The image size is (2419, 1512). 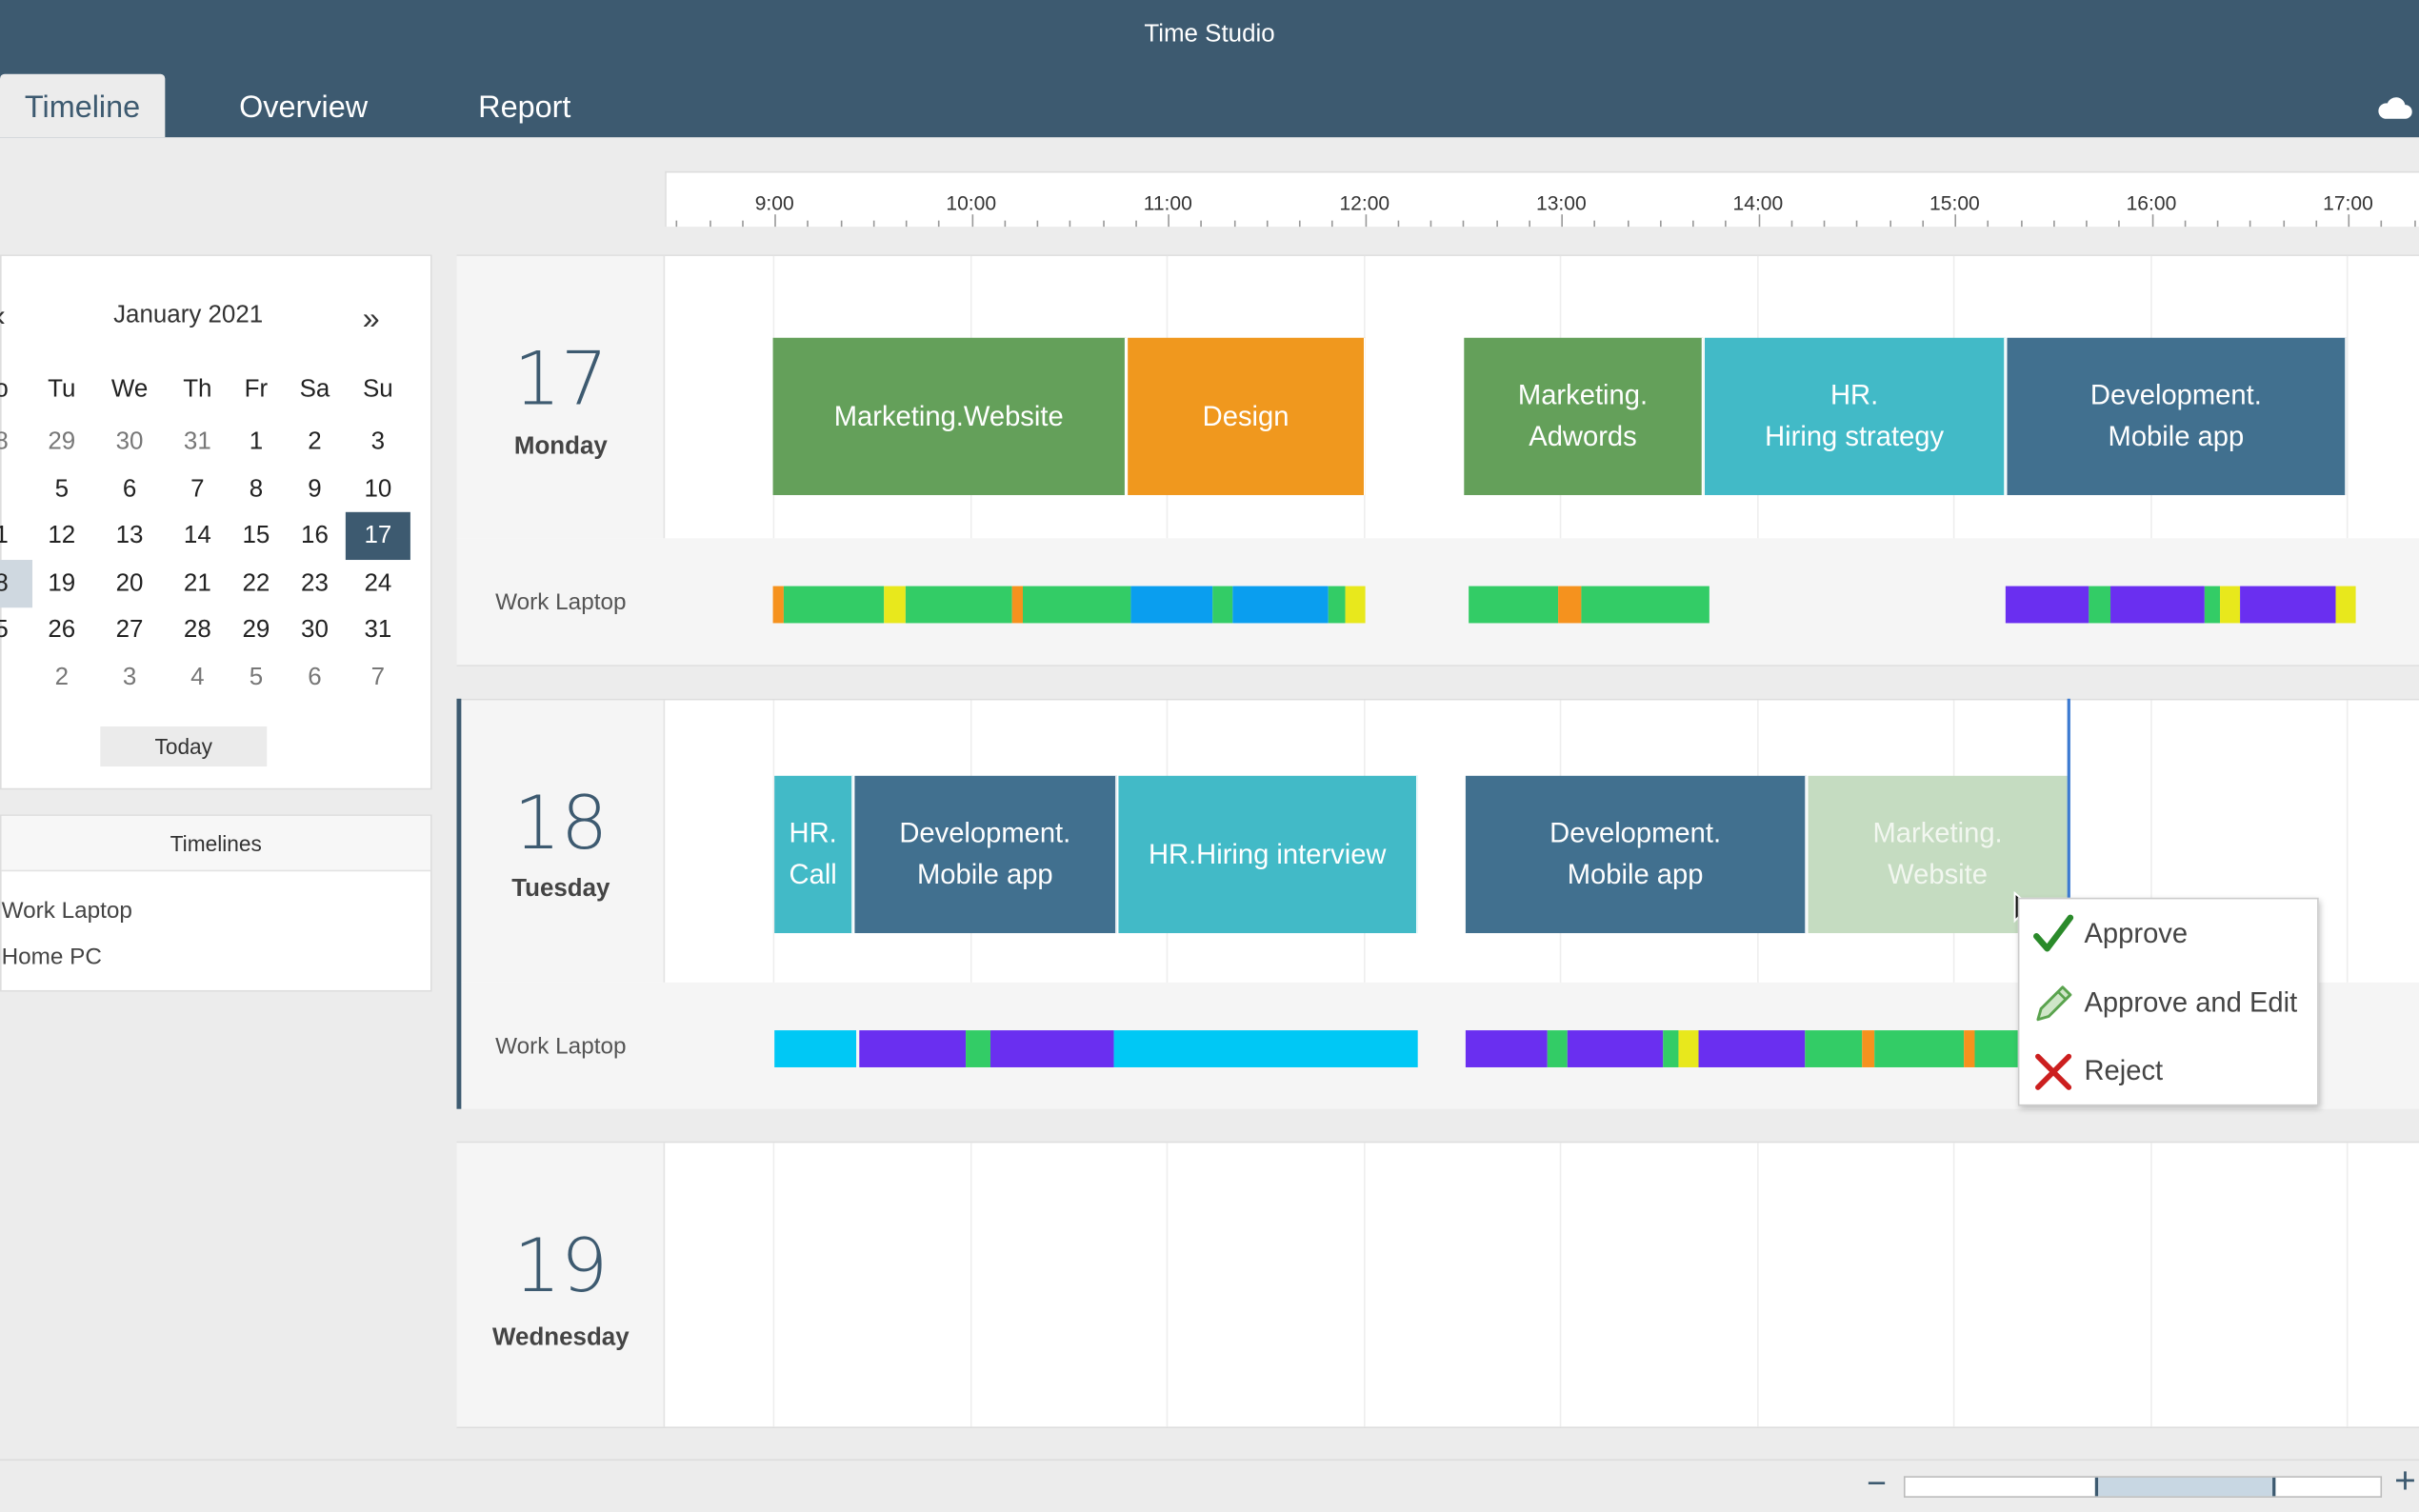 I want to click on zoom-slider, so click(x=2143, y=1487).